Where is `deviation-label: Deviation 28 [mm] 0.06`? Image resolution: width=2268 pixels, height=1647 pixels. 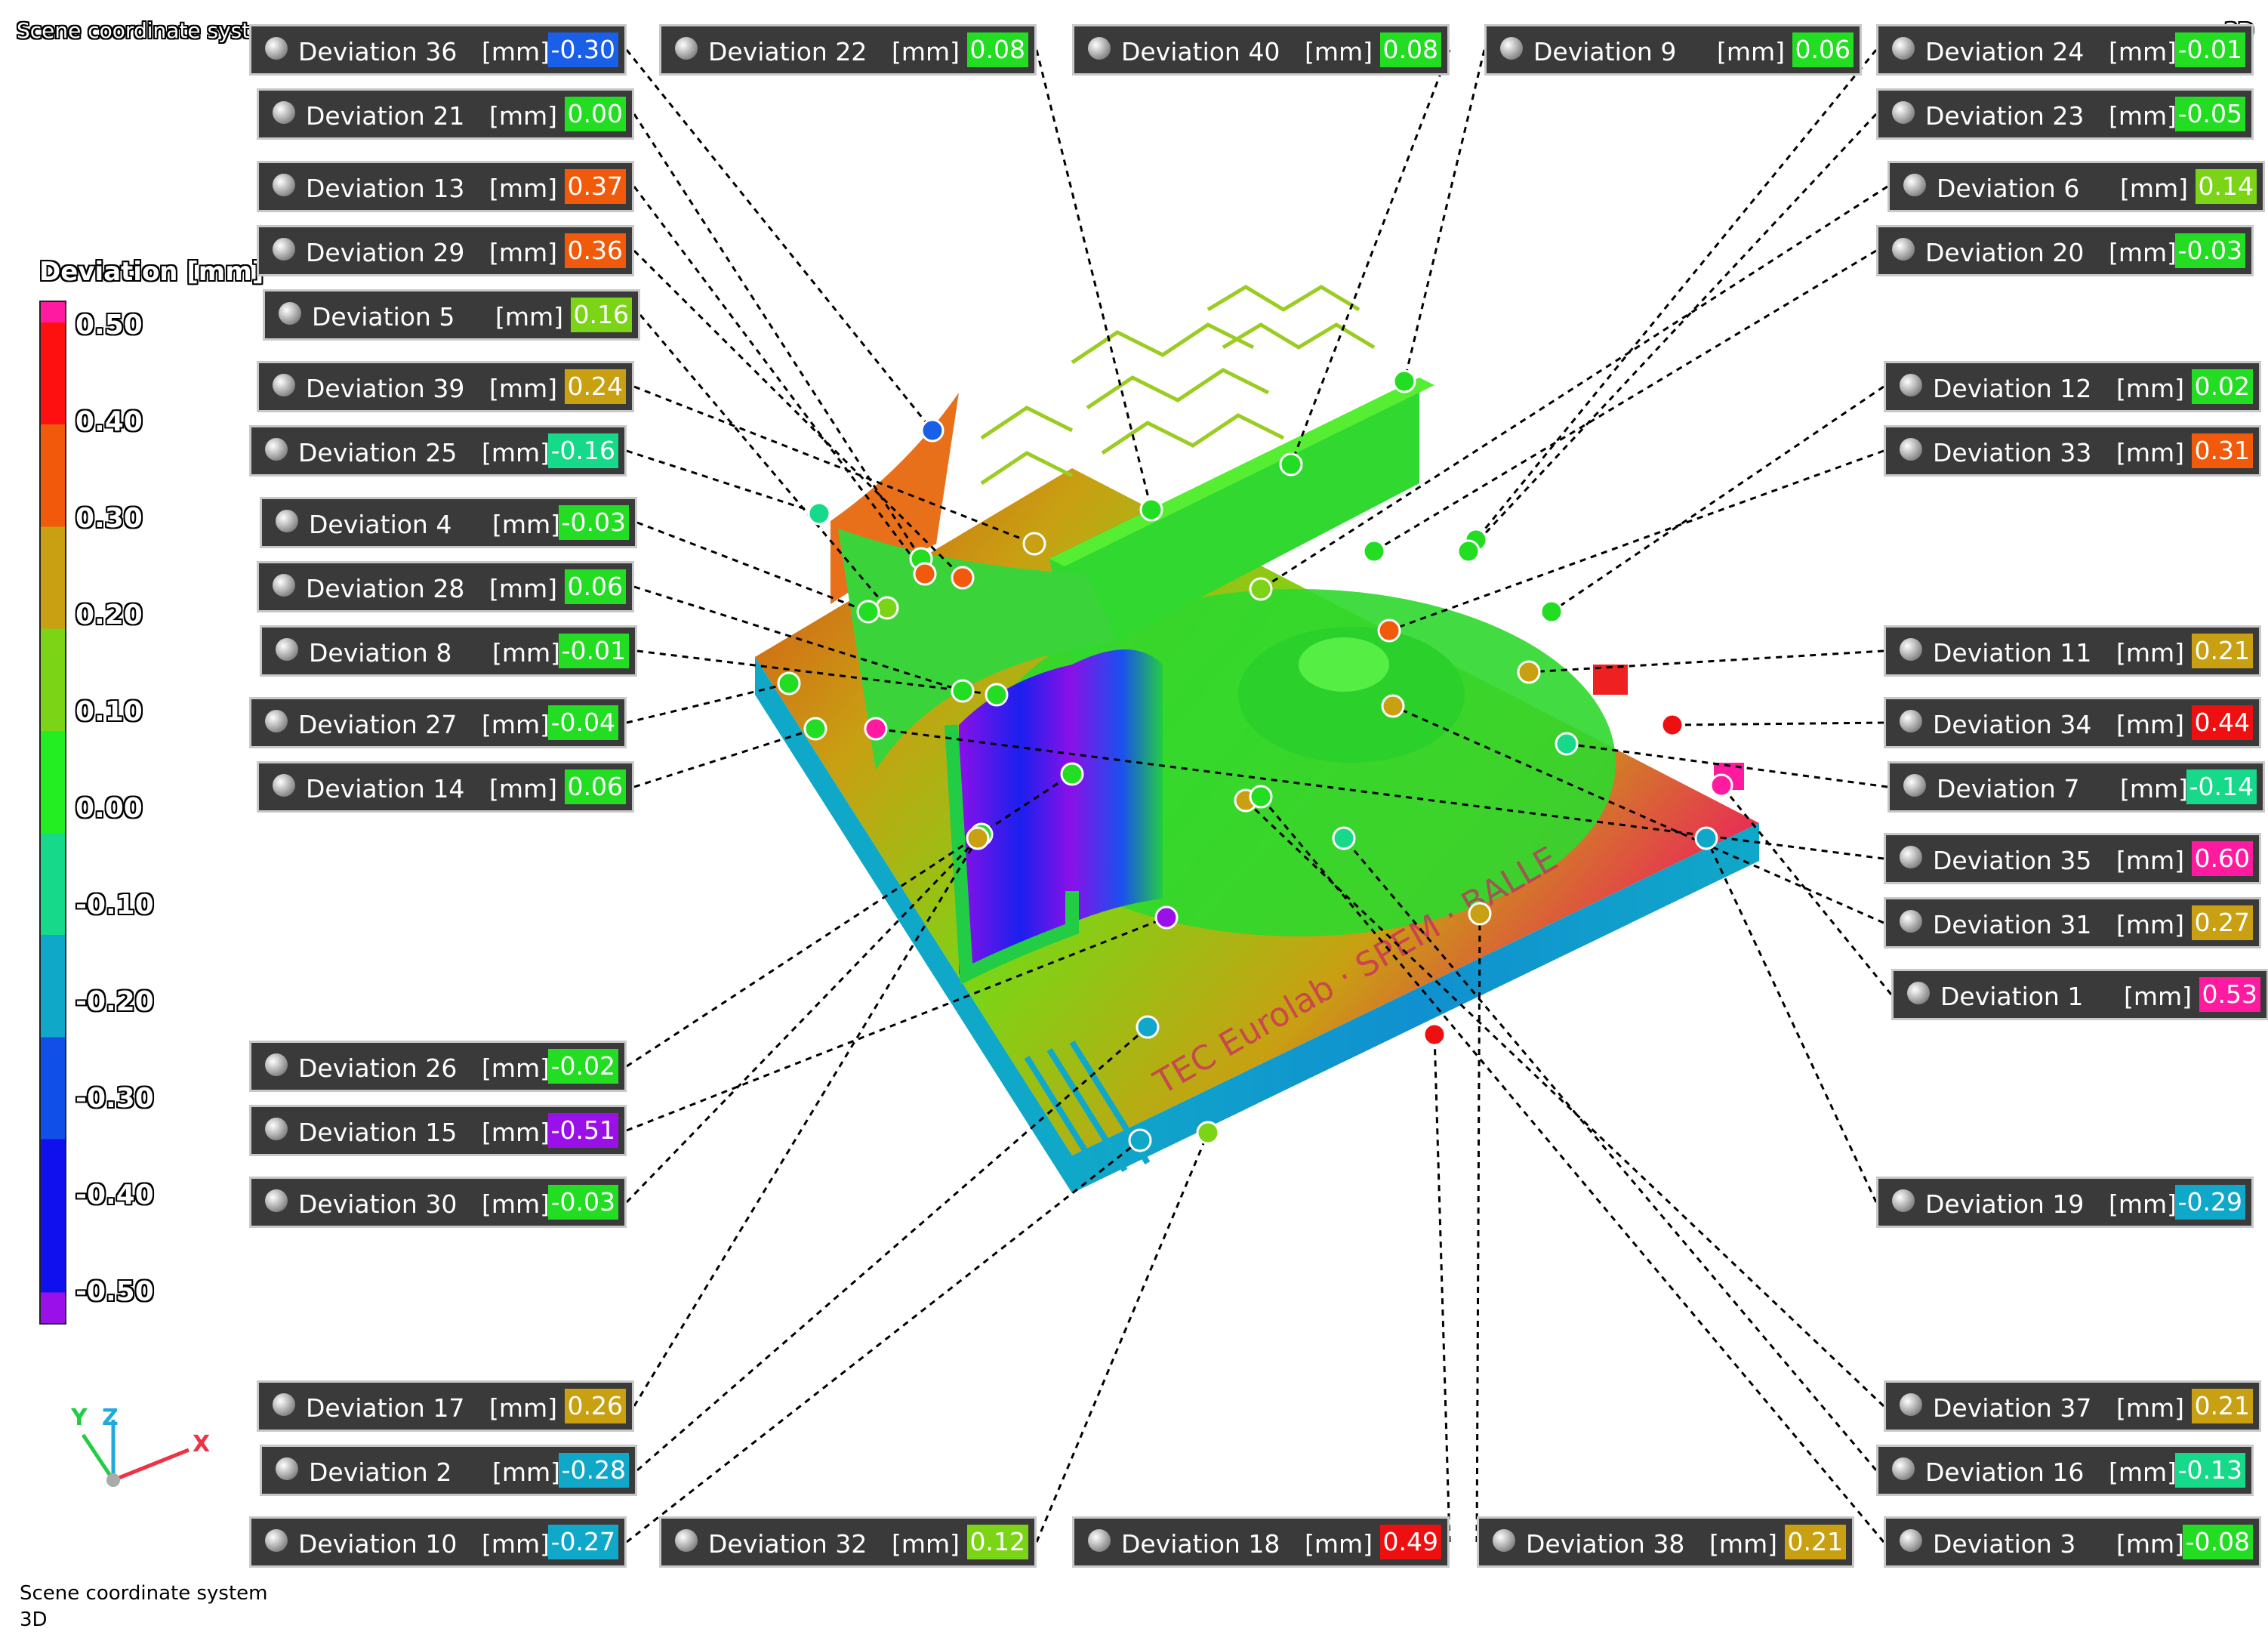 deviation-label: Deviation 28 [mm] 0.06 is located at coordinates (445, 586).